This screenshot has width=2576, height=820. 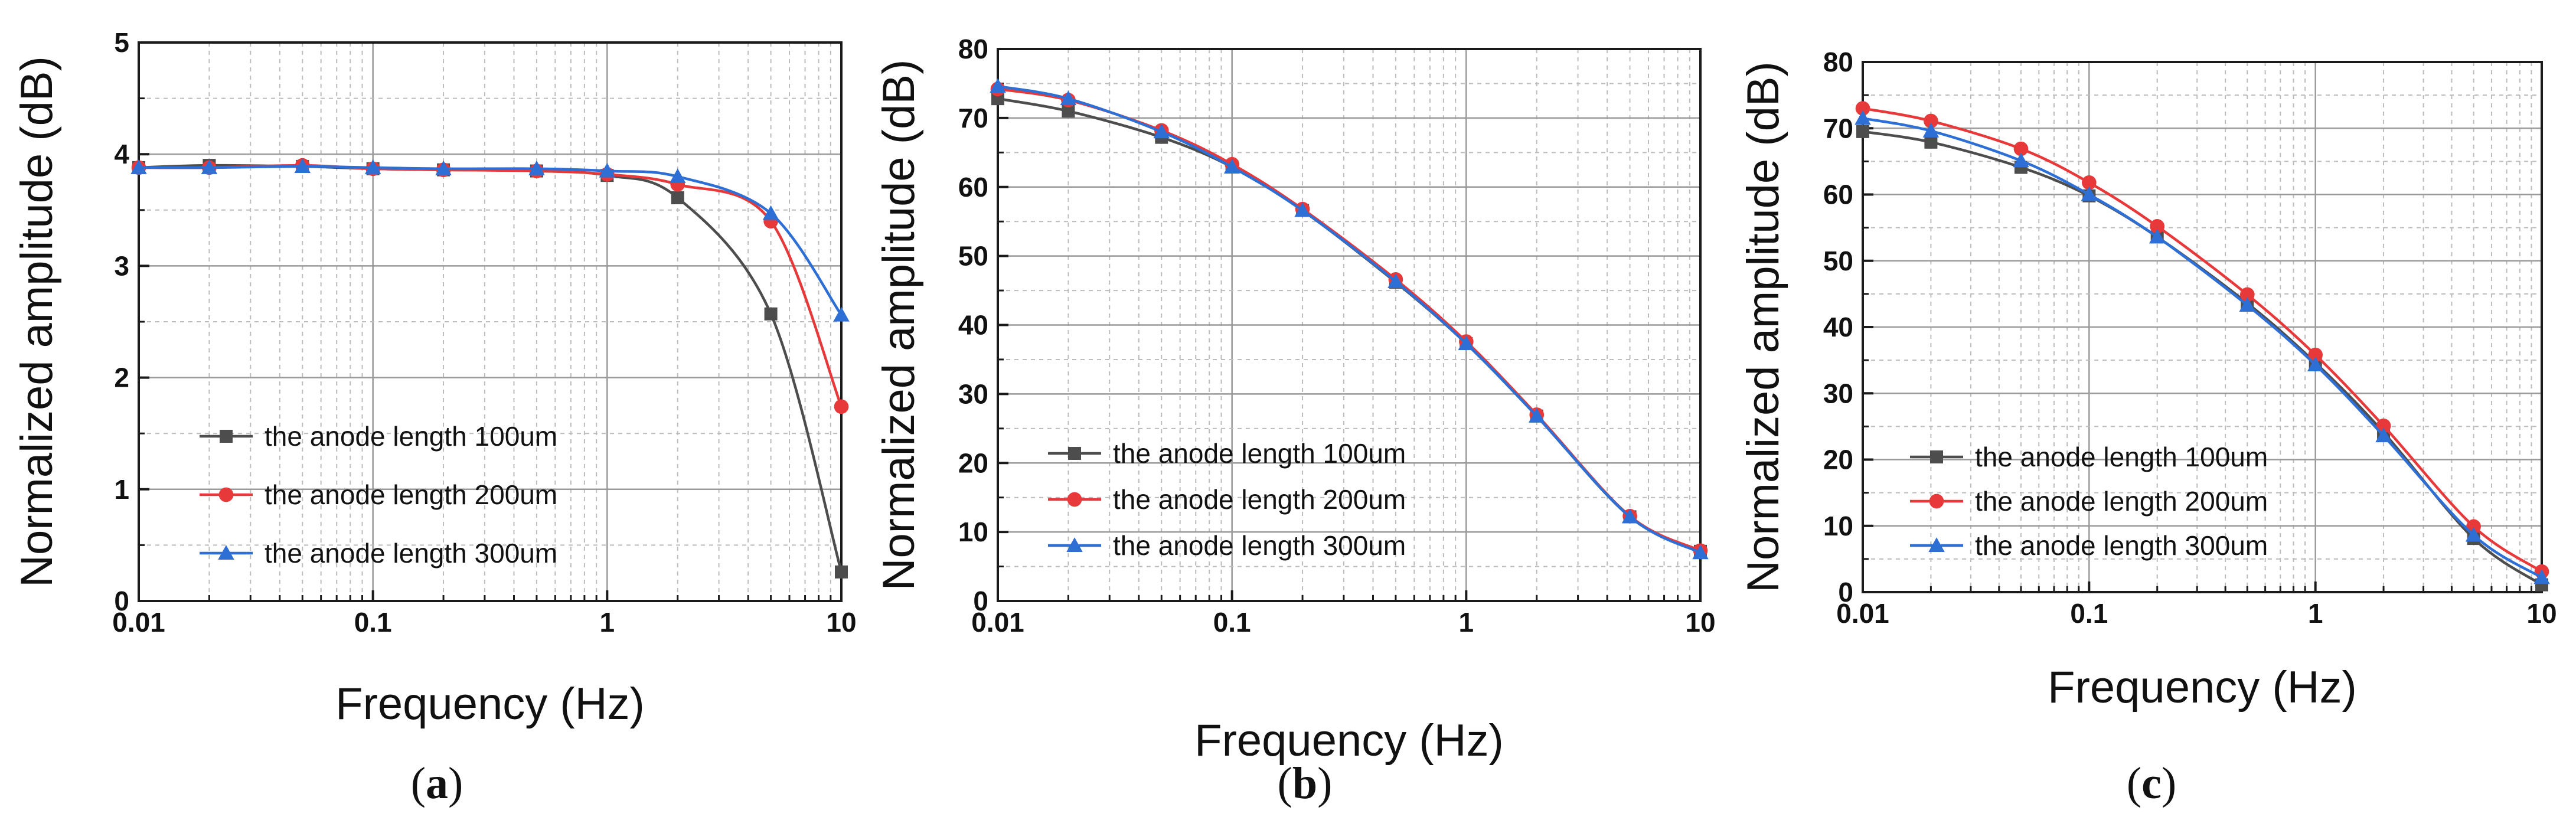 What do you see at coordinates (1305, 783) in the screenshot?
I see `panel-caption: (b)` at bounding box center [1305, 783].